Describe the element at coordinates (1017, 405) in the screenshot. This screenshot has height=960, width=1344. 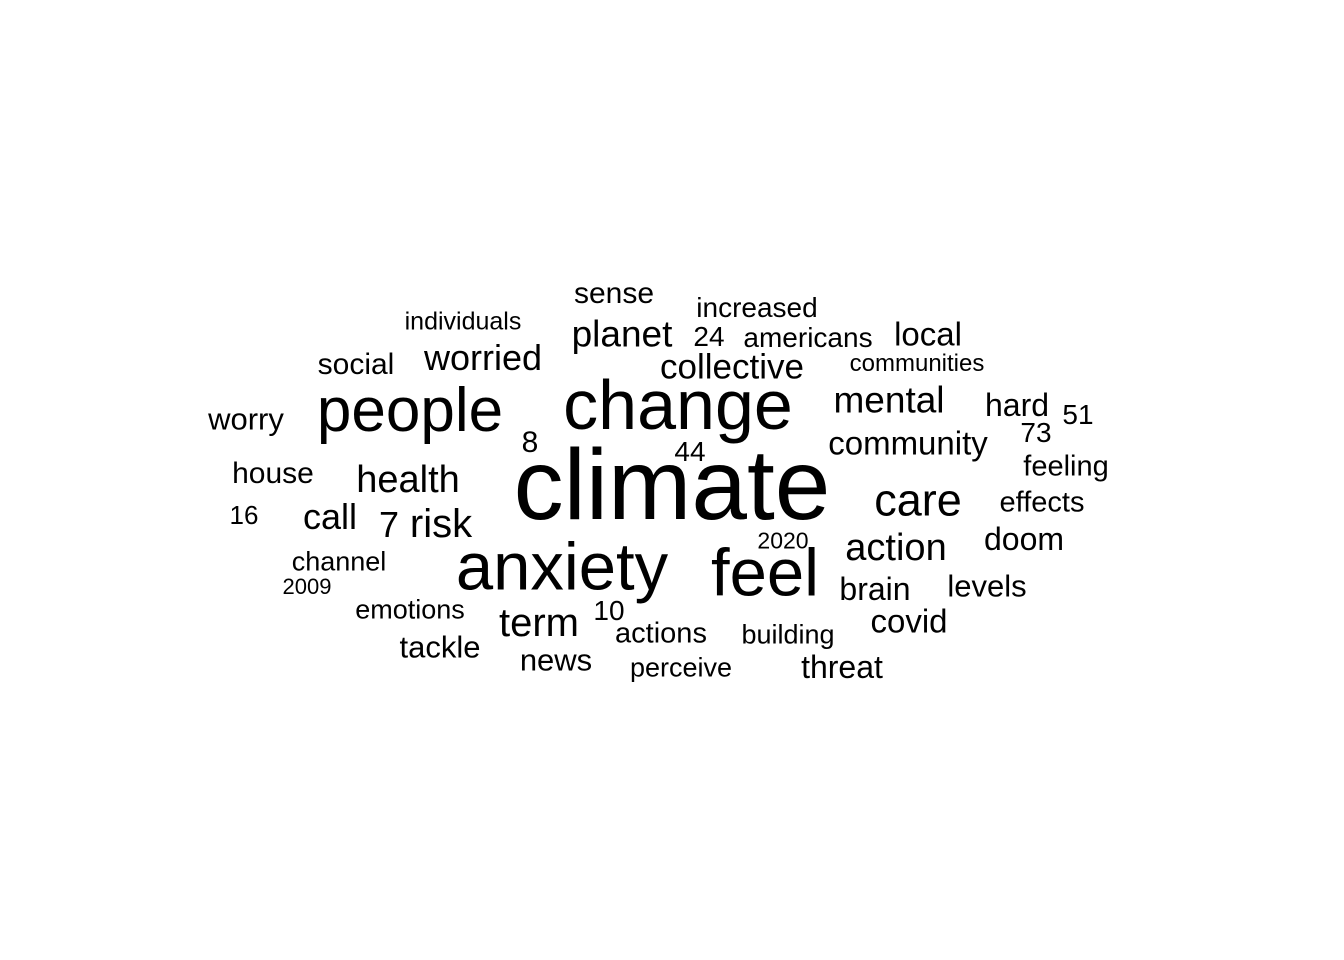
I see `word-hard: hard` at that location.